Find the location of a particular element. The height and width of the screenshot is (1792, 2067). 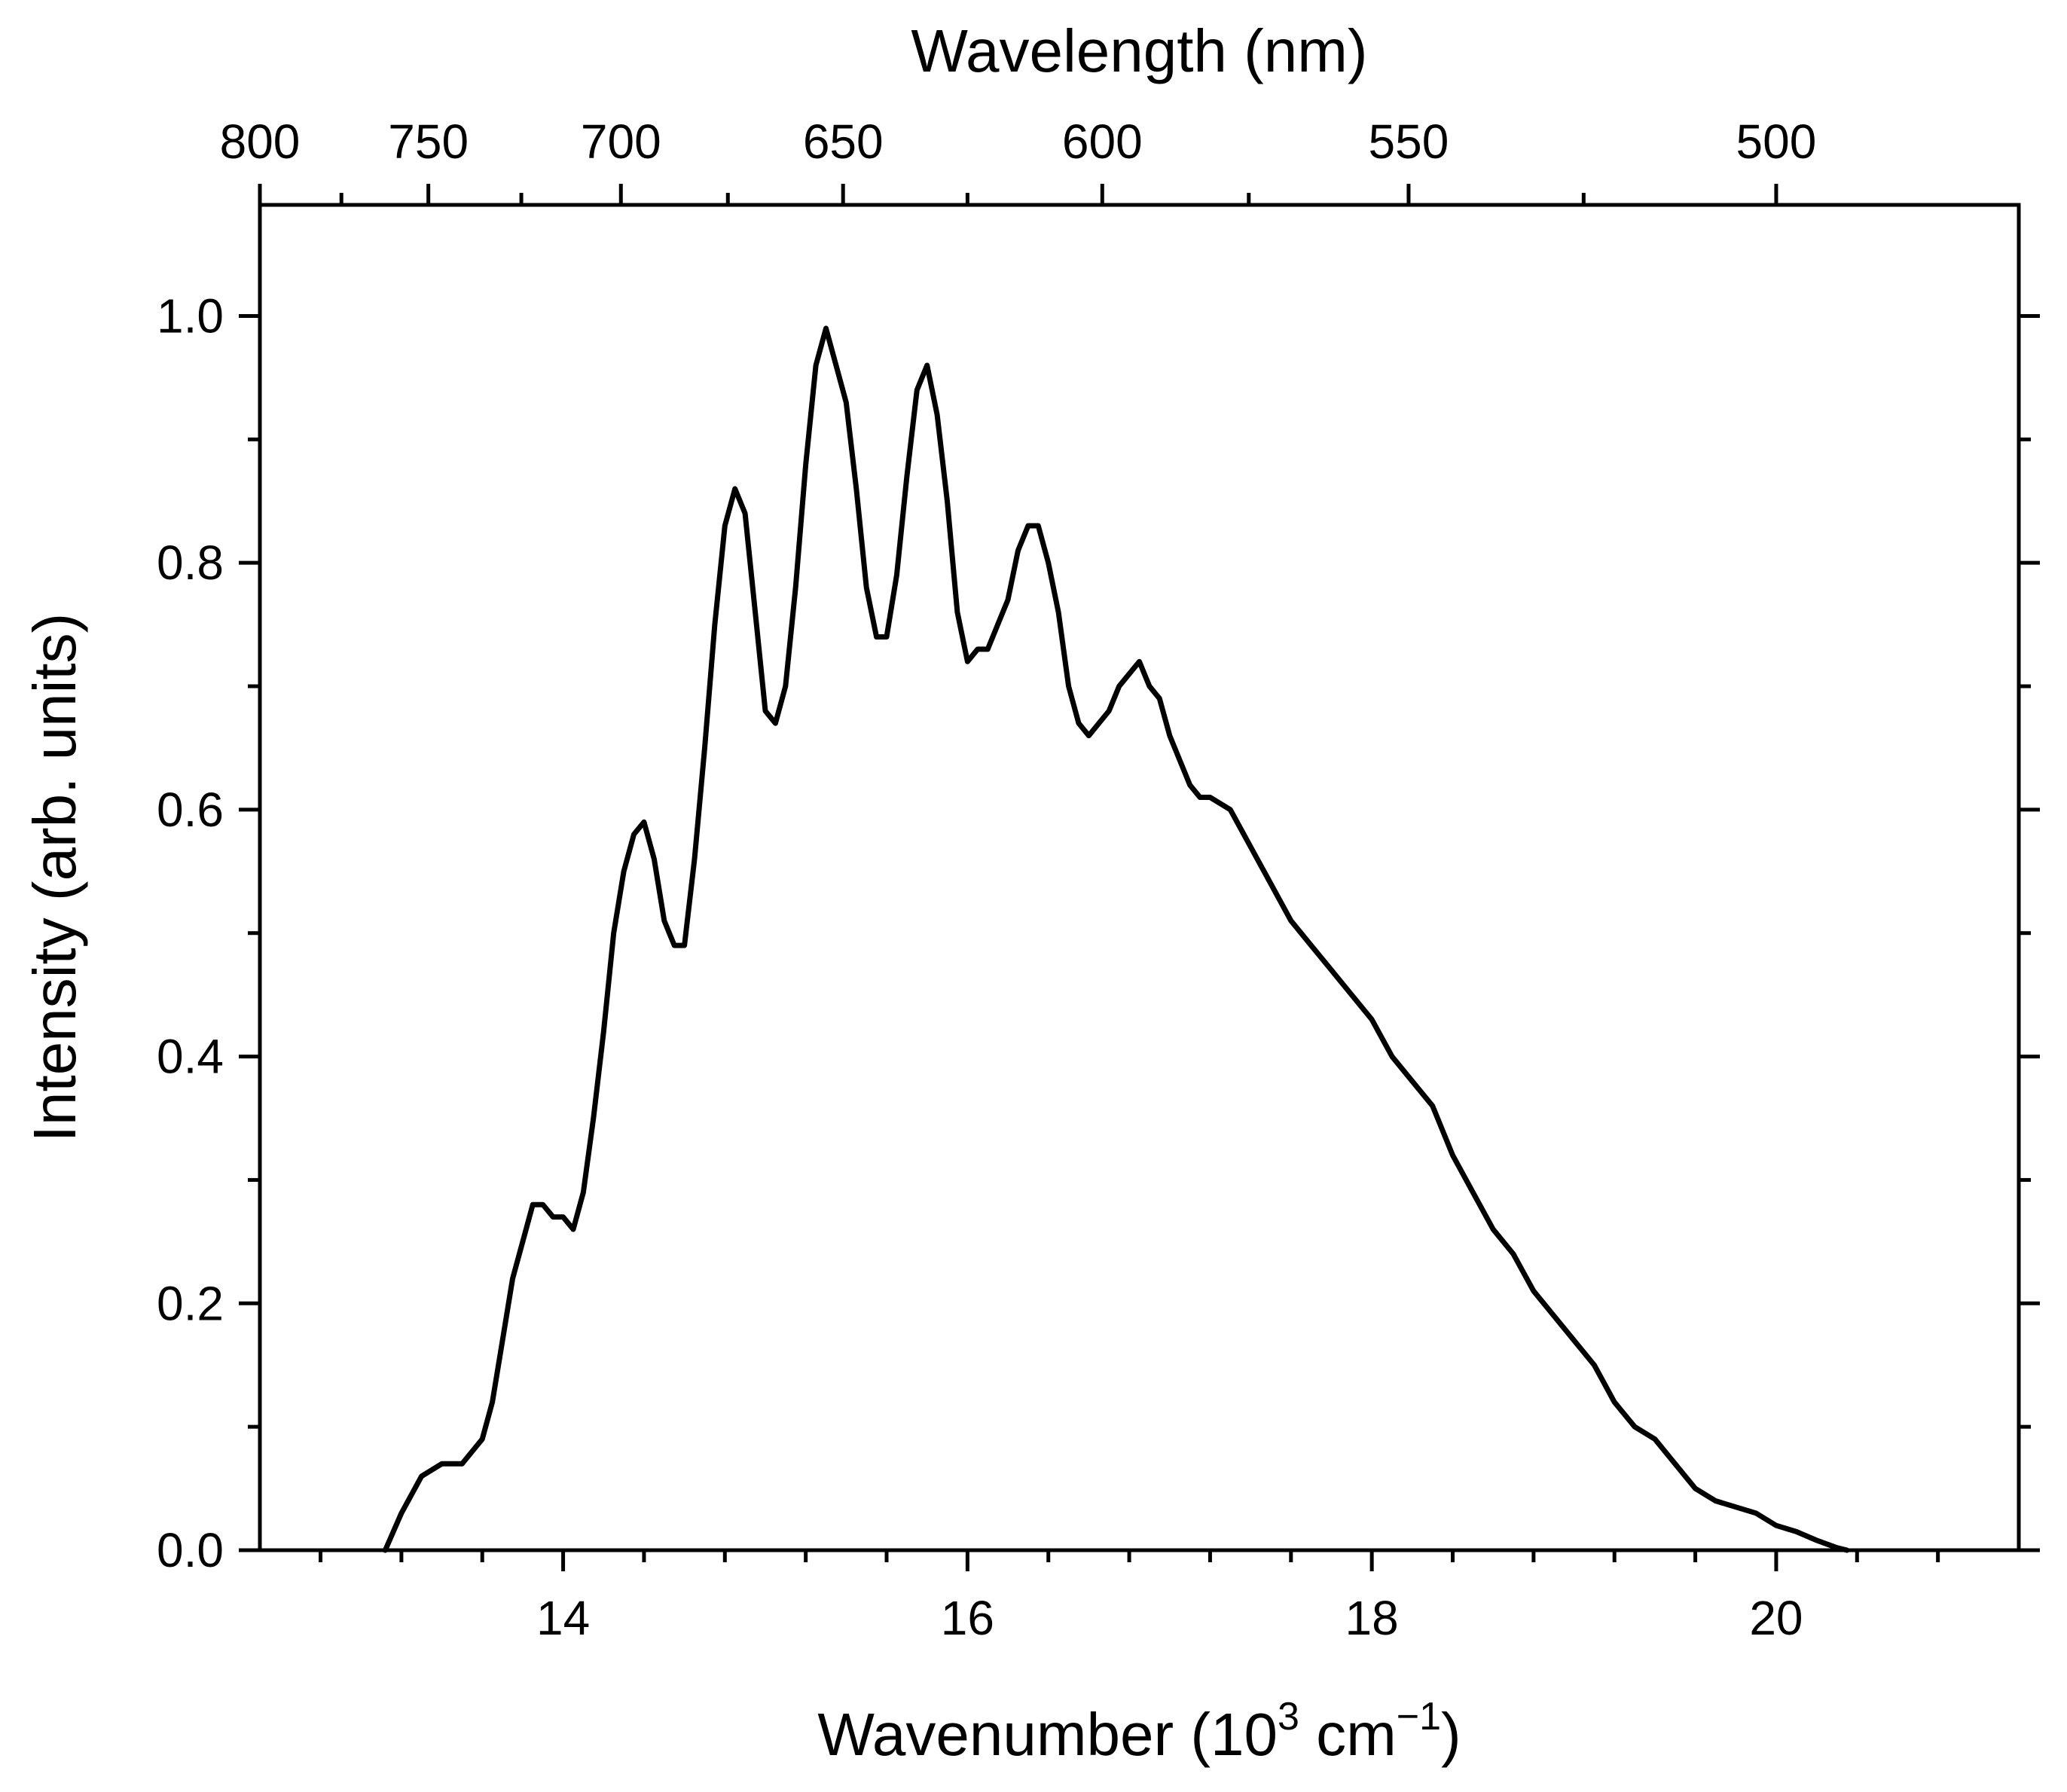

y-tick-label: 0.2 is located at coordinates (190, 1303).